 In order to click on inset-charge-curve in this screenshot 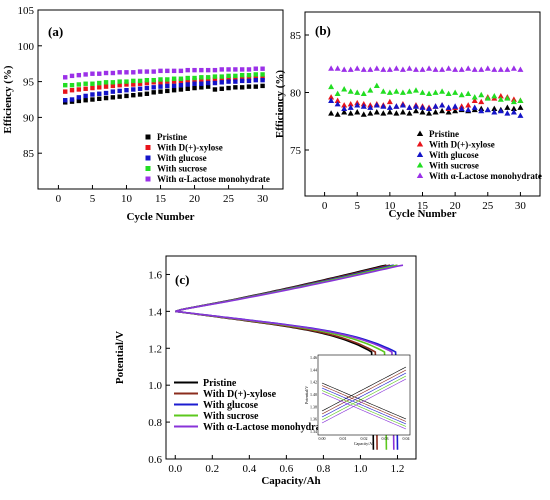, I will do `click(364, 395)`.